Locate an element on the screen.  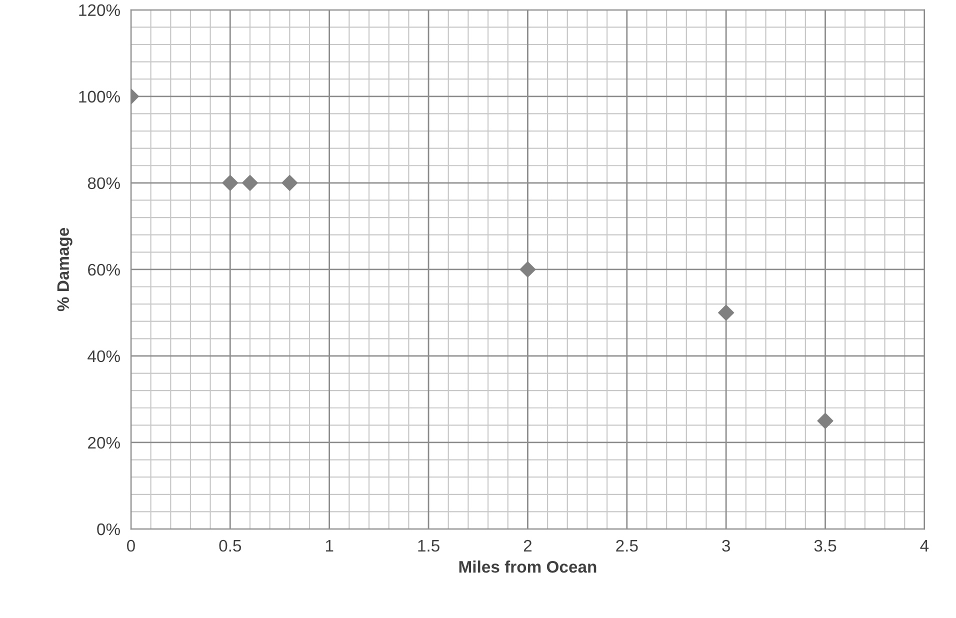
x-tick-label: 3.5 is located at coordinates (825, 546).